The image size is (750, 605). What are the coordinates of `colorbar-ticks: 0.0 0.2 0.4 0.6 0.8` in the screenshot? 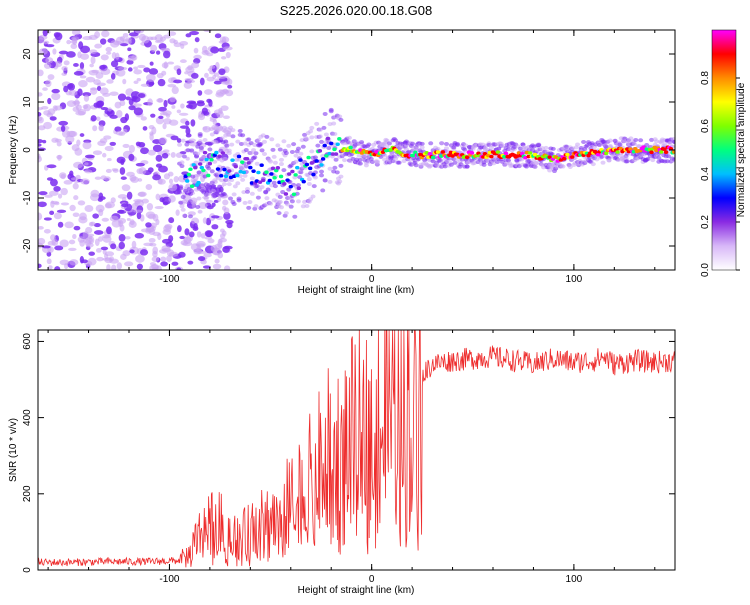 It's located at (720, 174).